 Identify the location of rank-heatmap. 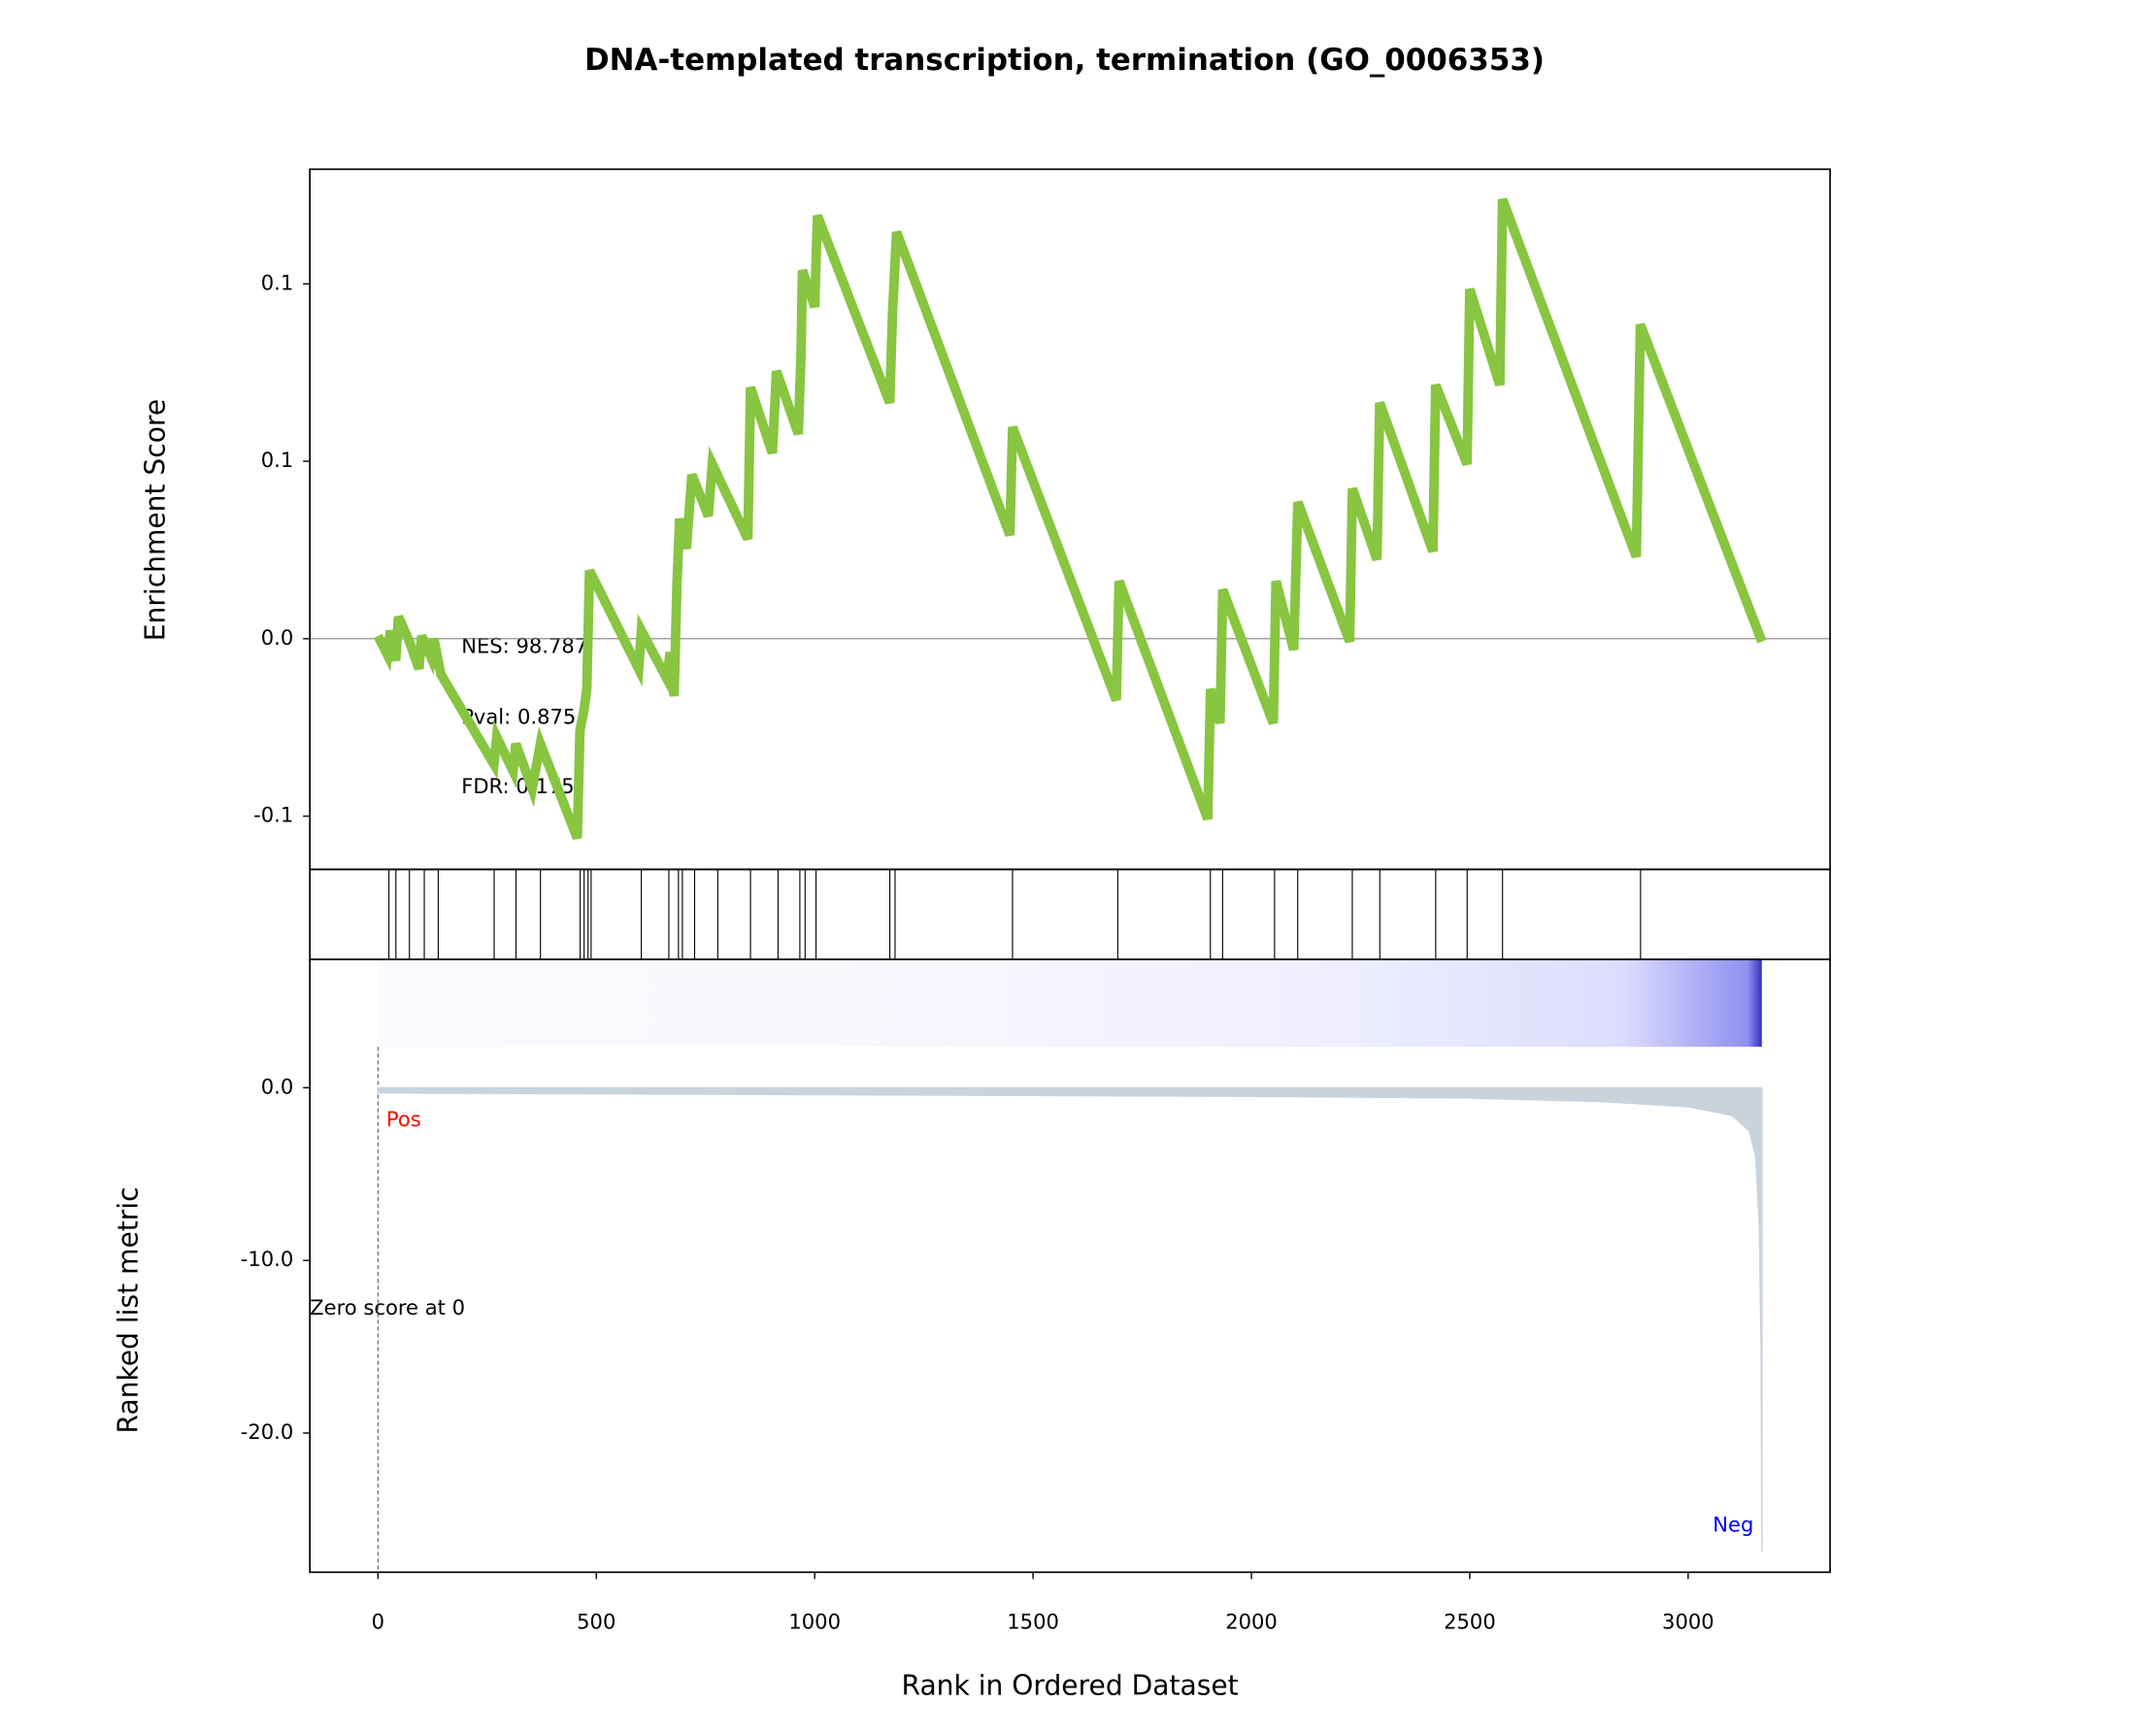
(1070, 1004).